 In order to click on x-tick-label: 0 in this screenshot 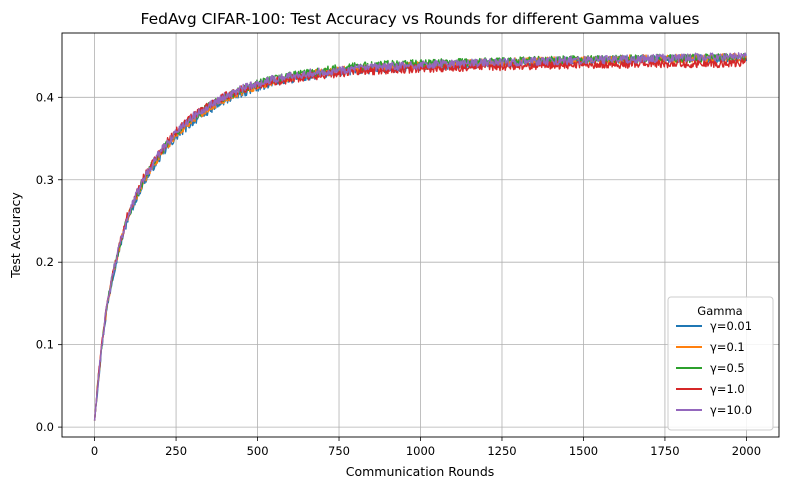, I will do `click(94, 451)`.